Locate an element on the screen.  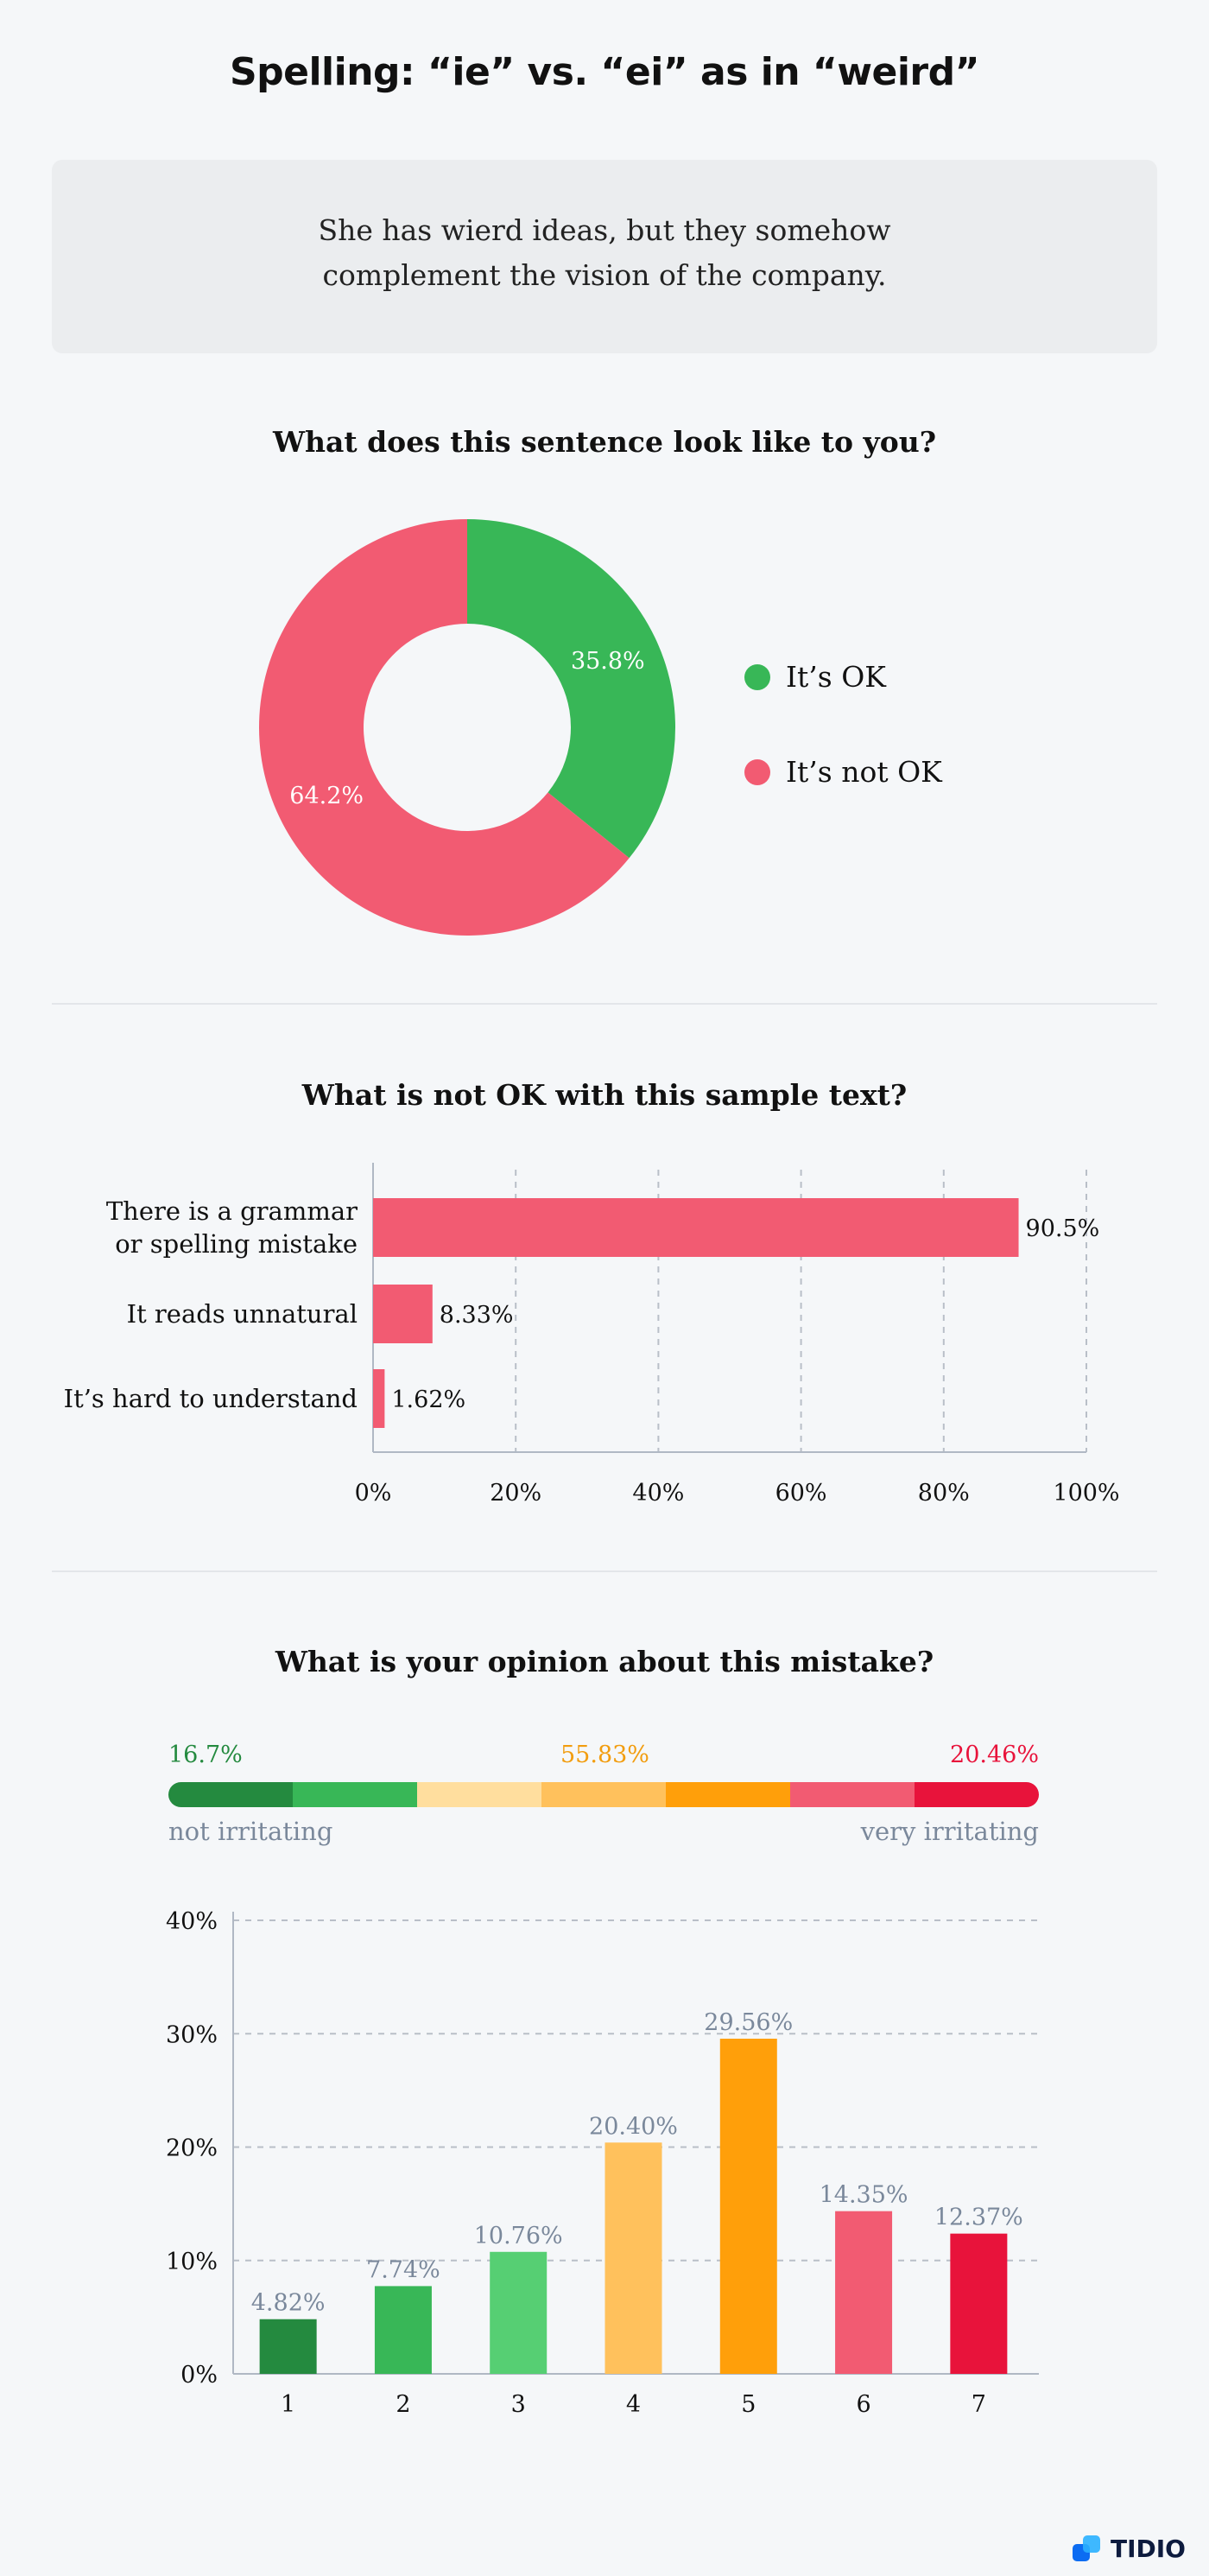
hbar-value-label-3: 1.62% is located at coordinates (428, 1399).